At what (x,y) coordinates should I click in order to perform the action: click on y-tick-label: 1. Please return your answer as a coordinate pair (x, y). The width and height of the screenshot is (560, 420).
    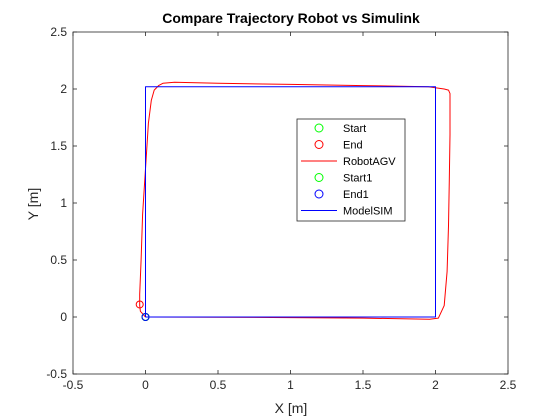
    Looking at the image, I should click on (63, 203).